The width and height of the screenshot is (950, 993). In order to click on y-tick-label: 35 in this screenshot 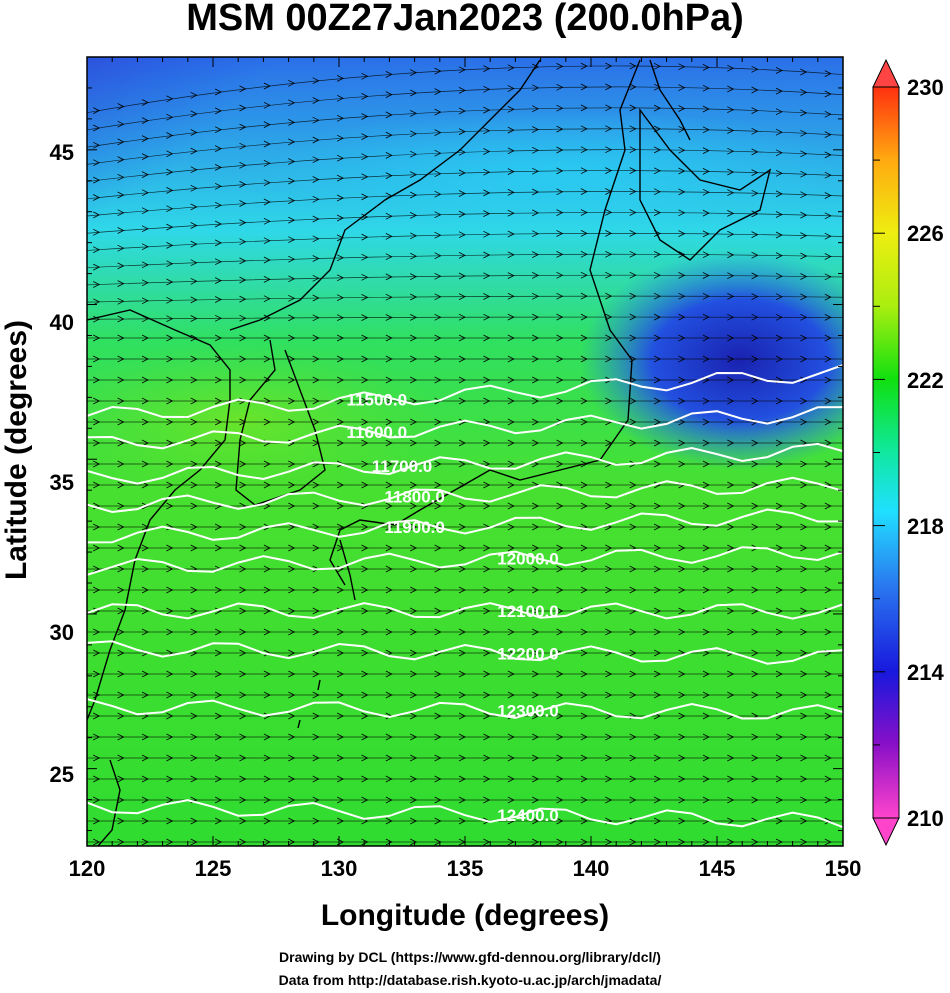, I will do `click(62, 482)`.